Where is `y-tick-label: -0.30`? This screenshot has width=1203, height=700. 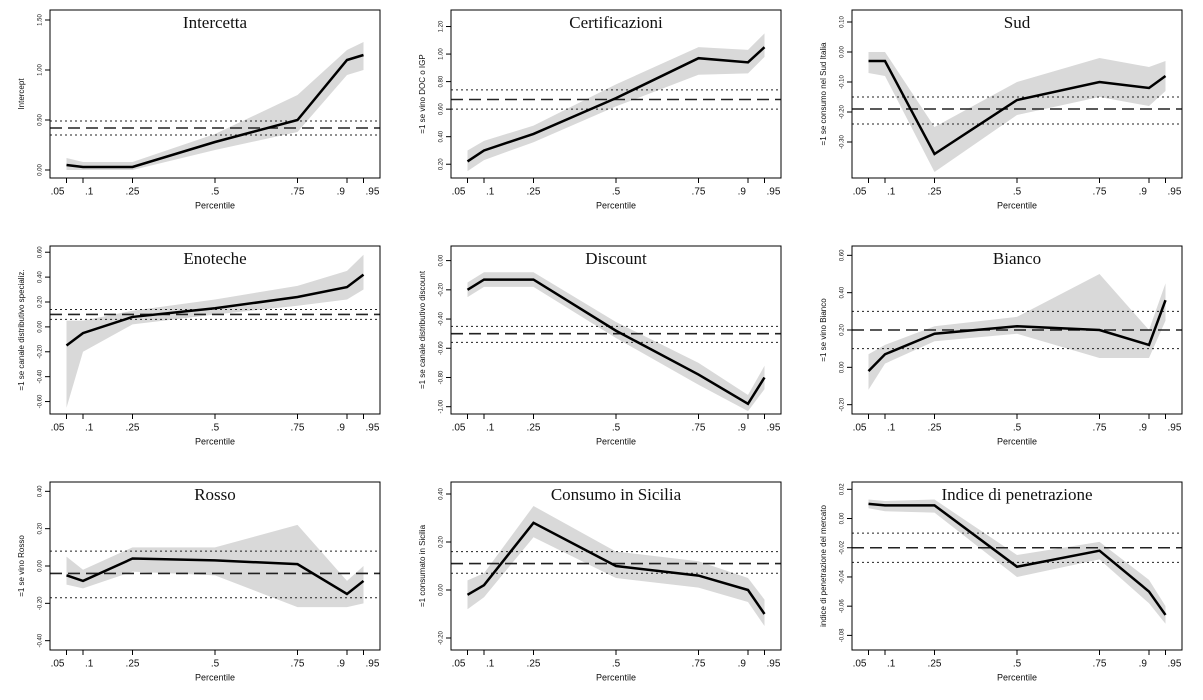
y-tick-label: -0.30 is located at coordinates (843, 142).